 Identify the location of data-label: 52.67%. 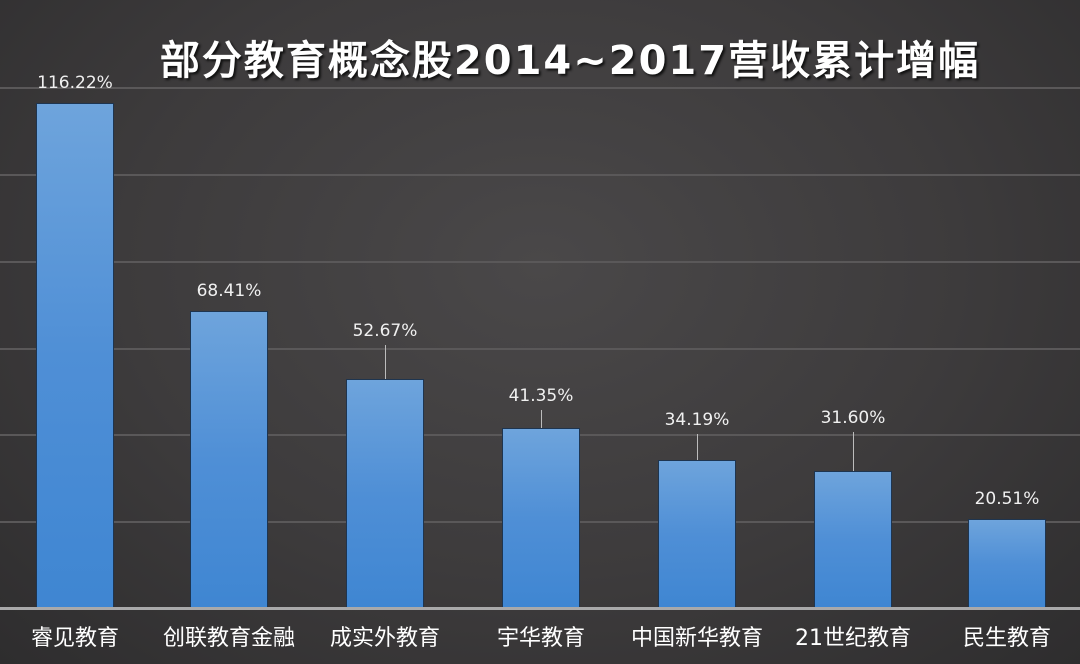
(385, 331).